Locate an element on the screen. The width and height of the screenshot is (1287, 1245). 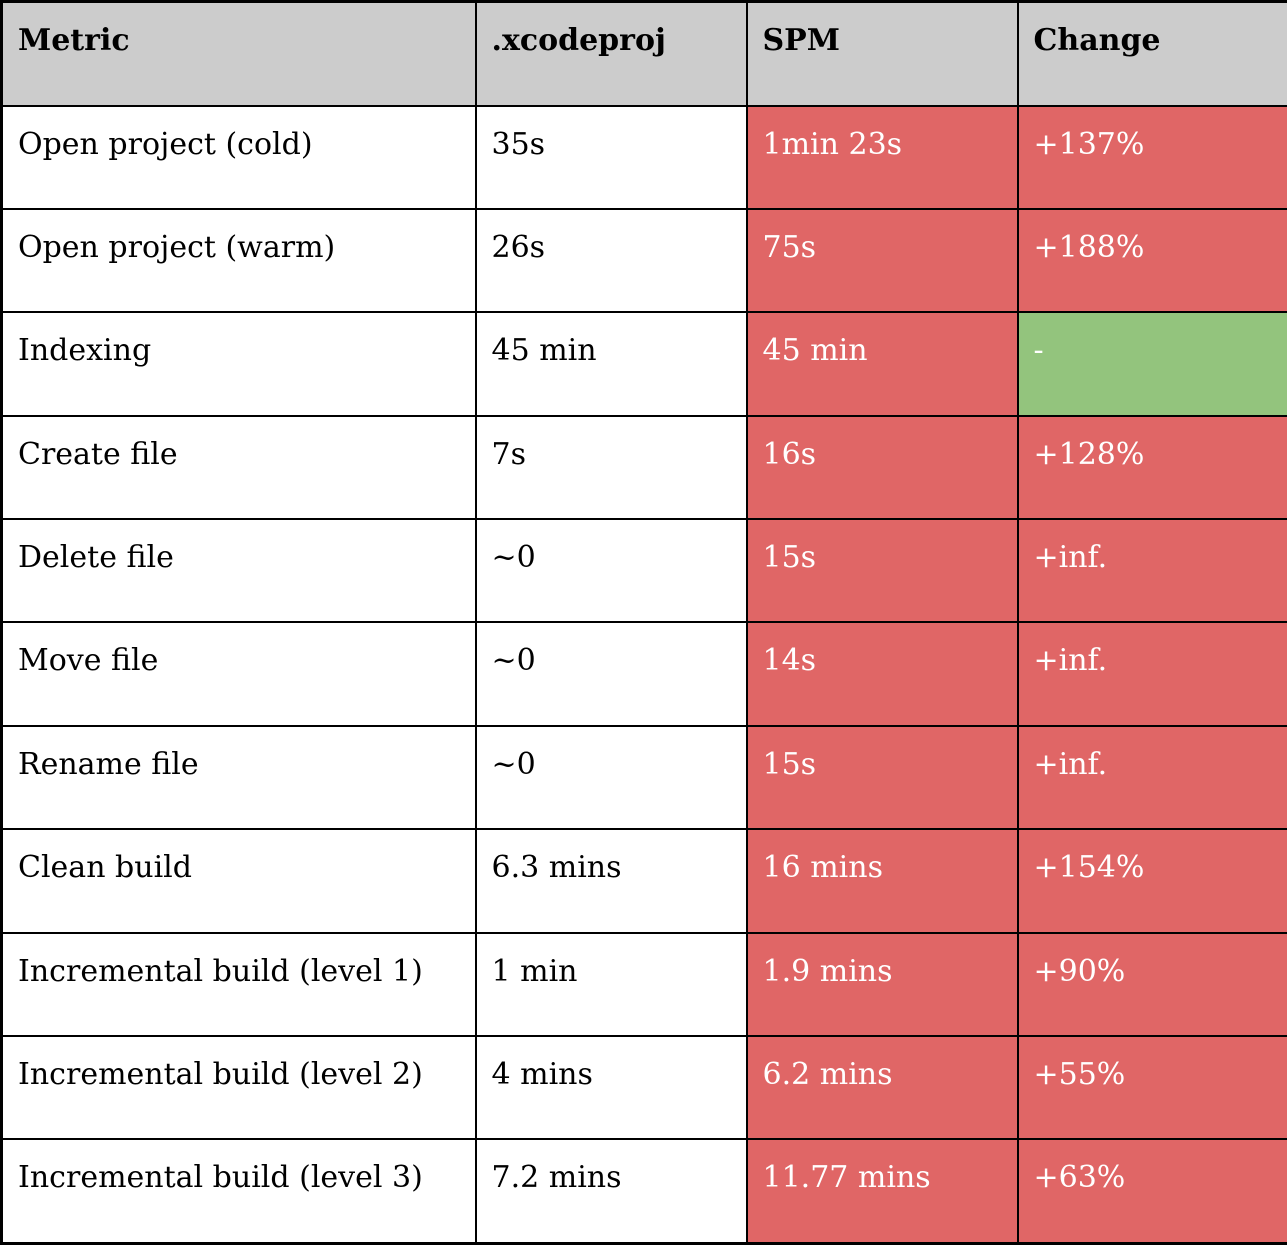
spm-cell: 1.9 mins is located at coordinates (882, 984).